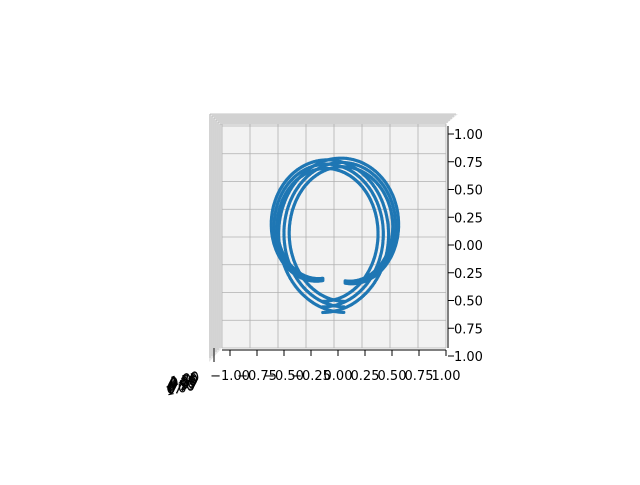  I want to click on x-tick-label: −0.75, so click(257, 376).